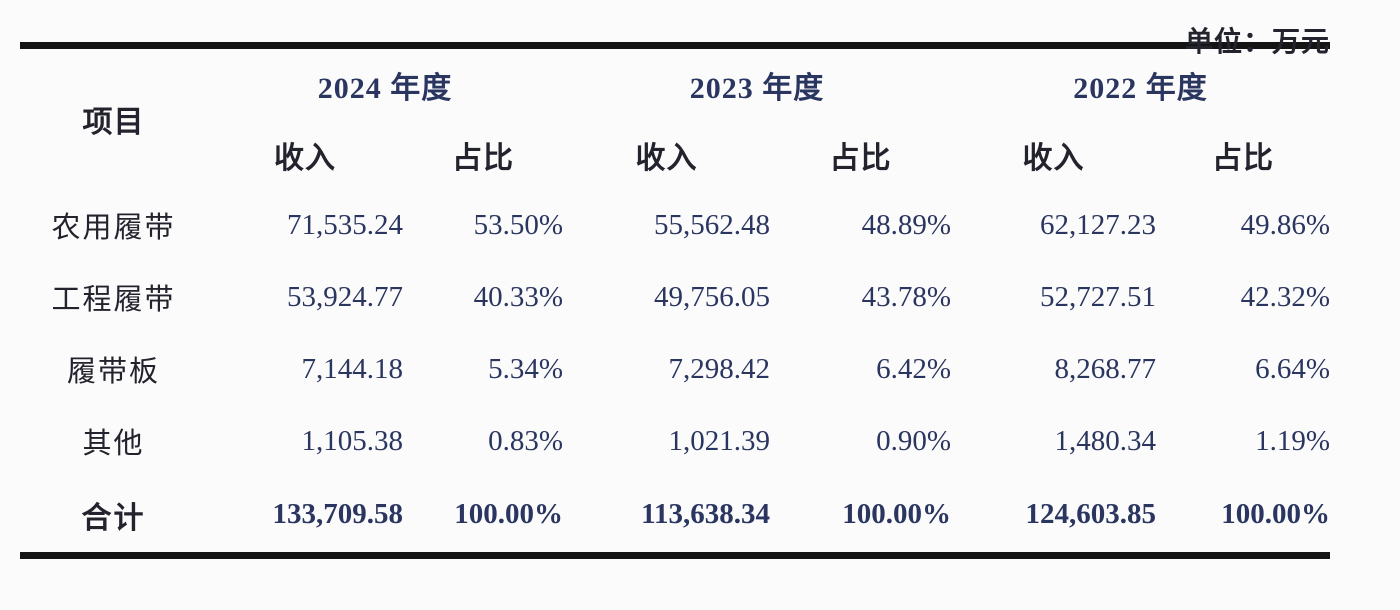 The width and height of the screenshot is (1400, 610). Describe the element at coordinates (1140, 88) in the screenshot. I see `column-header-year-2022: 2022 年度` at that location.